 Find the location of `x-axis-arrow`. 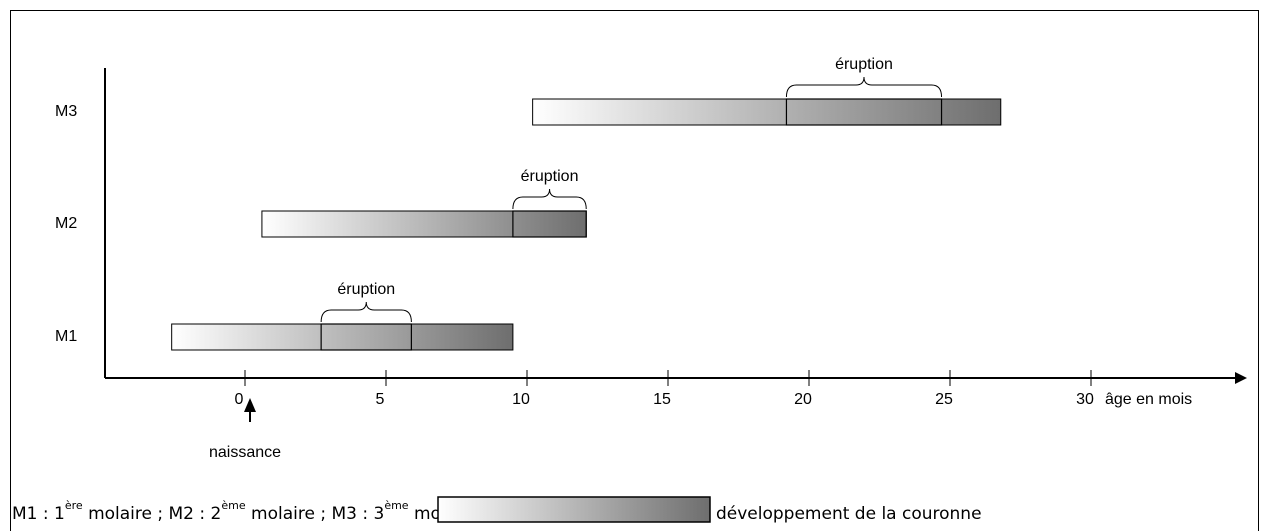

x-axis-arrow is located at coordinates (1241, 378).